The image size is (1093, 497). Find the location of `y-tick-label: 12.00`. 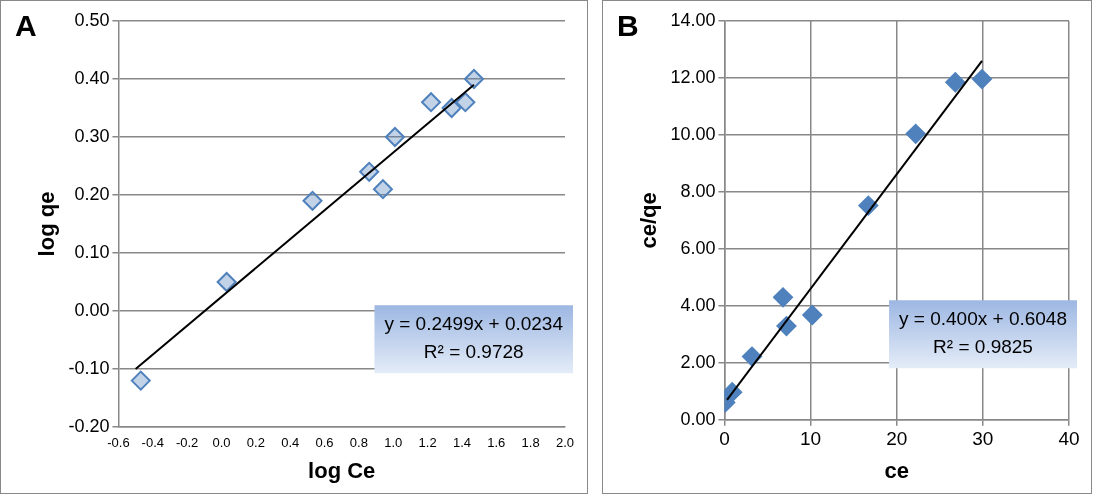

y-tick-label: 12.00 is located at coordinates (693, 76).